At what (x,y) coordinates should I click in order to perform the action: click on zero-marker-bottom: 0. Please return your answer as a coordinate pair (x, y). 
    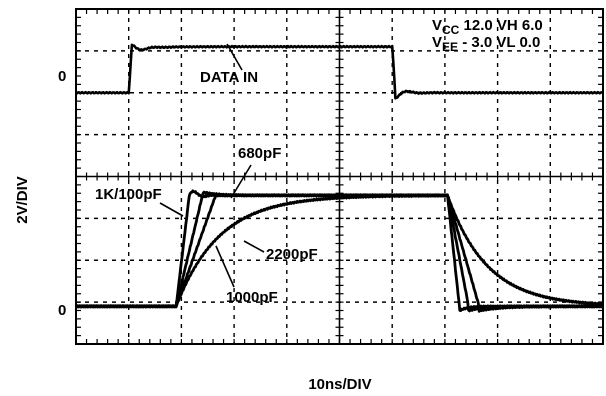
    Looking at the image, I should click on (62, 310).